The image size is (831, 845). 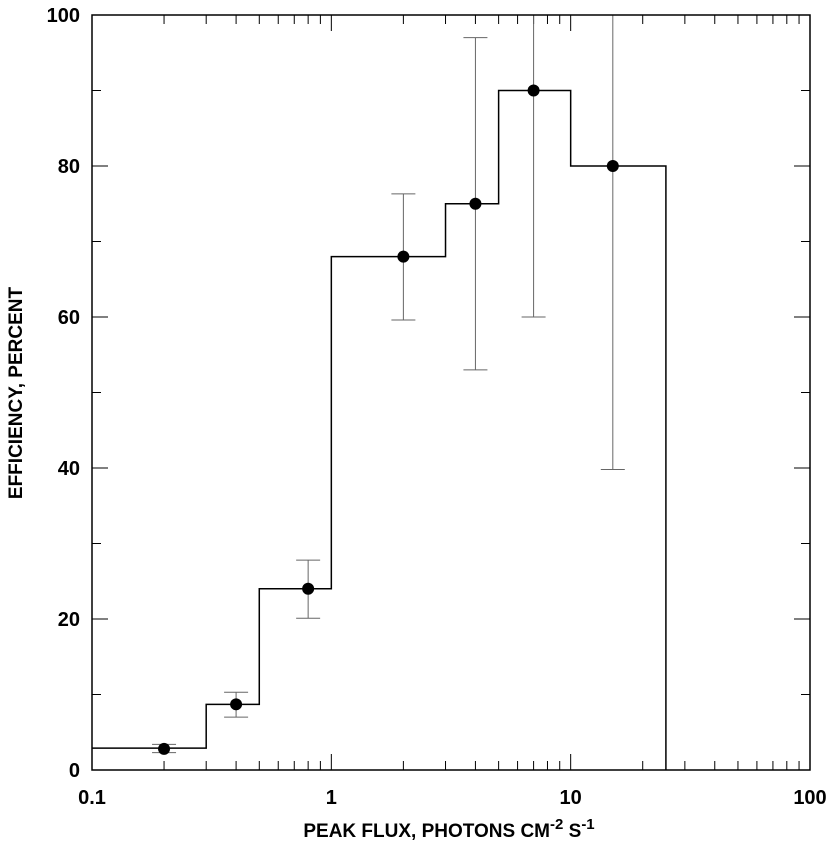 I want to click on x-axis-title-sup1: -2, so click(x=556, y=824).